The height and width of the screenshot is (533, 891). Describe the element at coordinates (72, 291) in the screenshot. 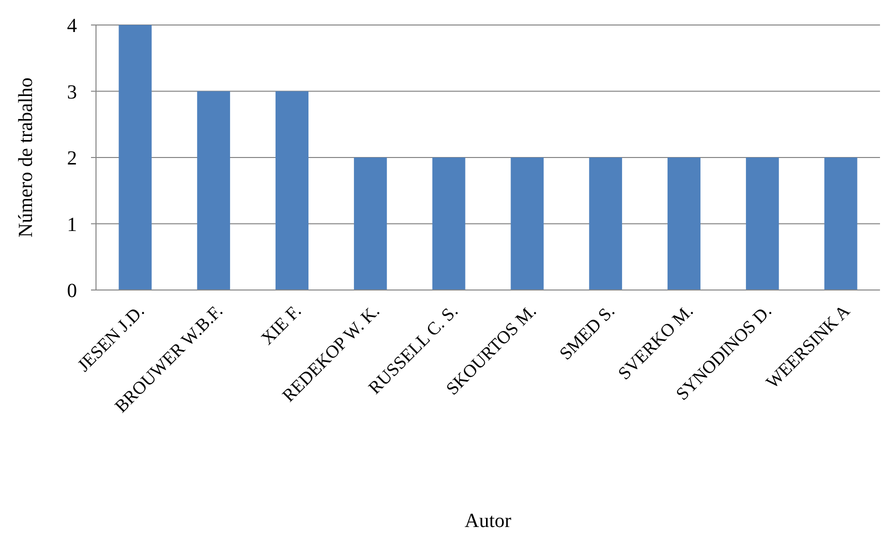

I see `y-tick-label: 0` at that location.